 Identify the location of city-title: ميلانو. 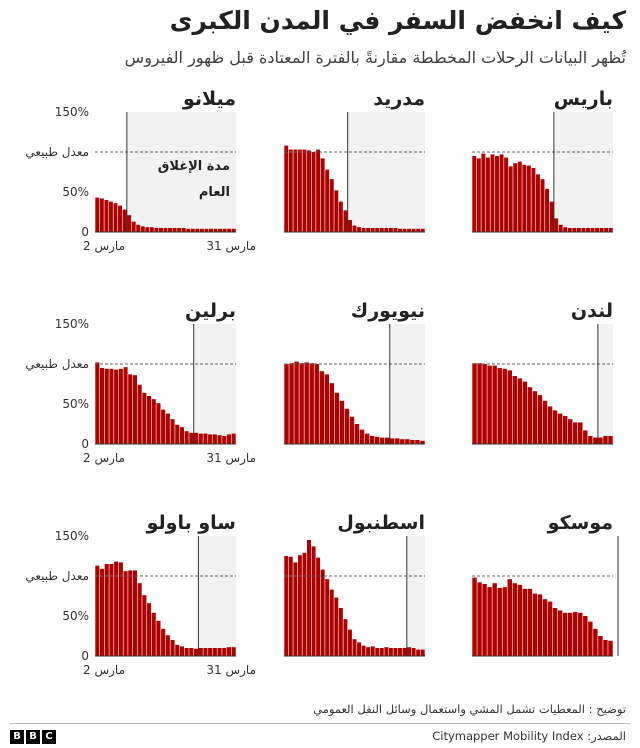
(209, 99).